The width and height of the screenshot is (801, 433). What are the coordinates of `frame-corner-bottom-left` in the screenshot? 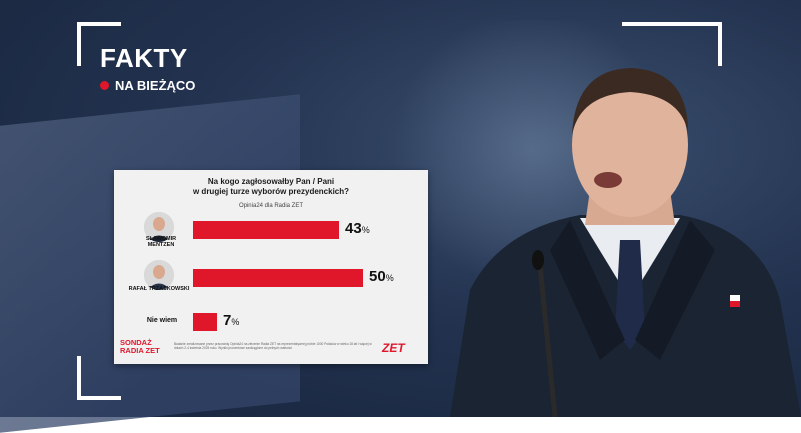 It's located at (99, 378).